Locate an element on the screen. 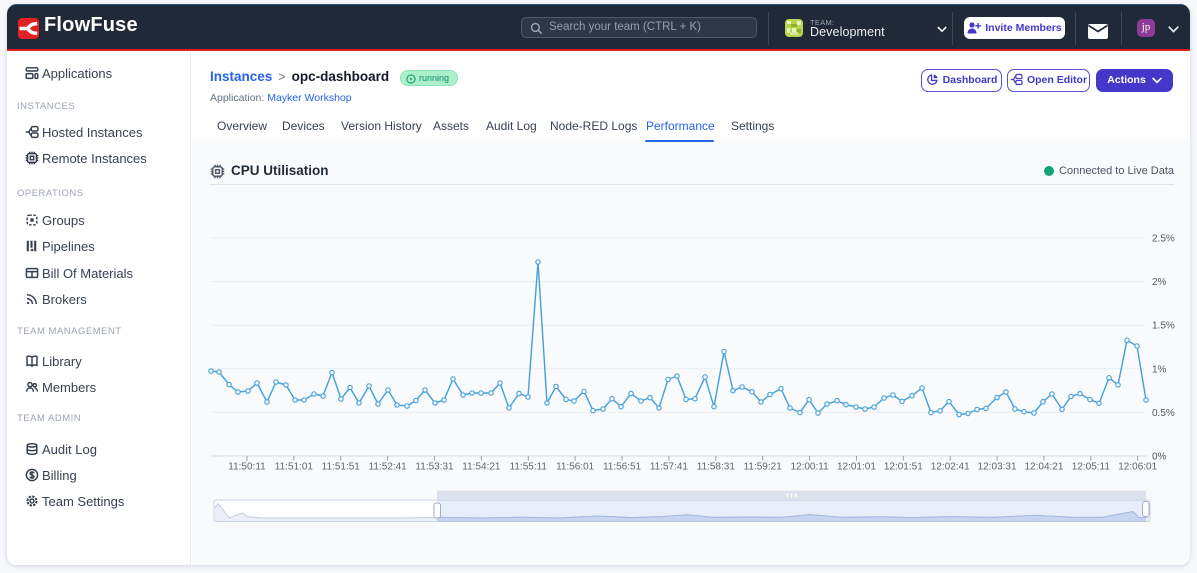 The width and height of the screenshot is (1197, 573). svg-text: 12:04:21 is located at coordinates (1043, 467).